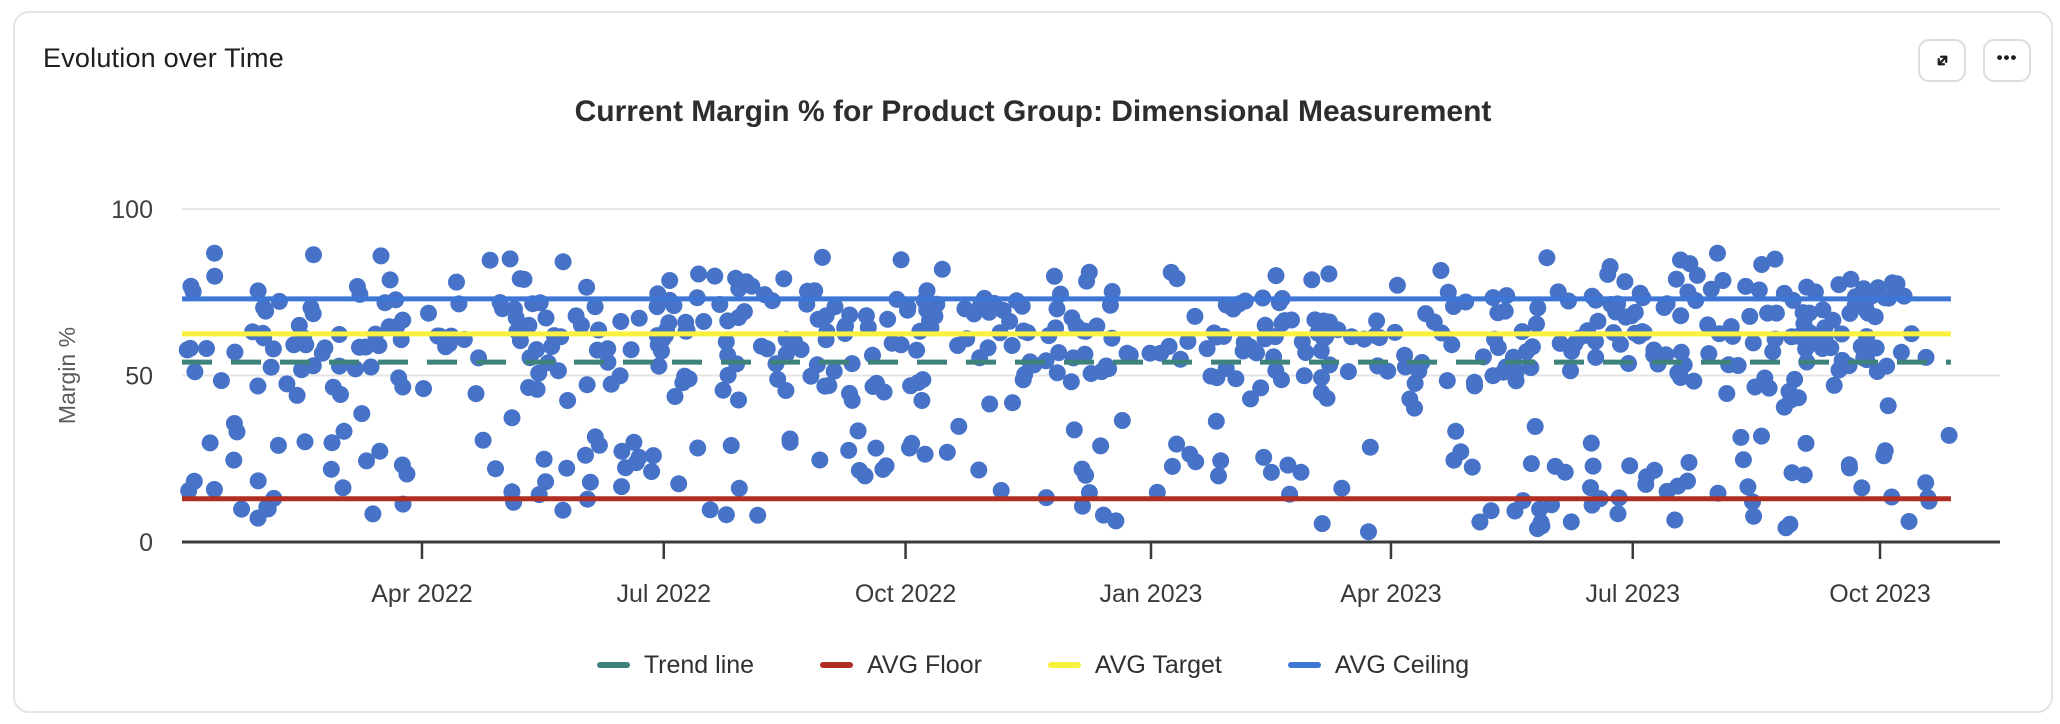 This screenshot has width=2060, height=724. What do you see at coordinates (1942, 60) in the screenshot?
I see `expand-button` at bounding box center [1942, 60].